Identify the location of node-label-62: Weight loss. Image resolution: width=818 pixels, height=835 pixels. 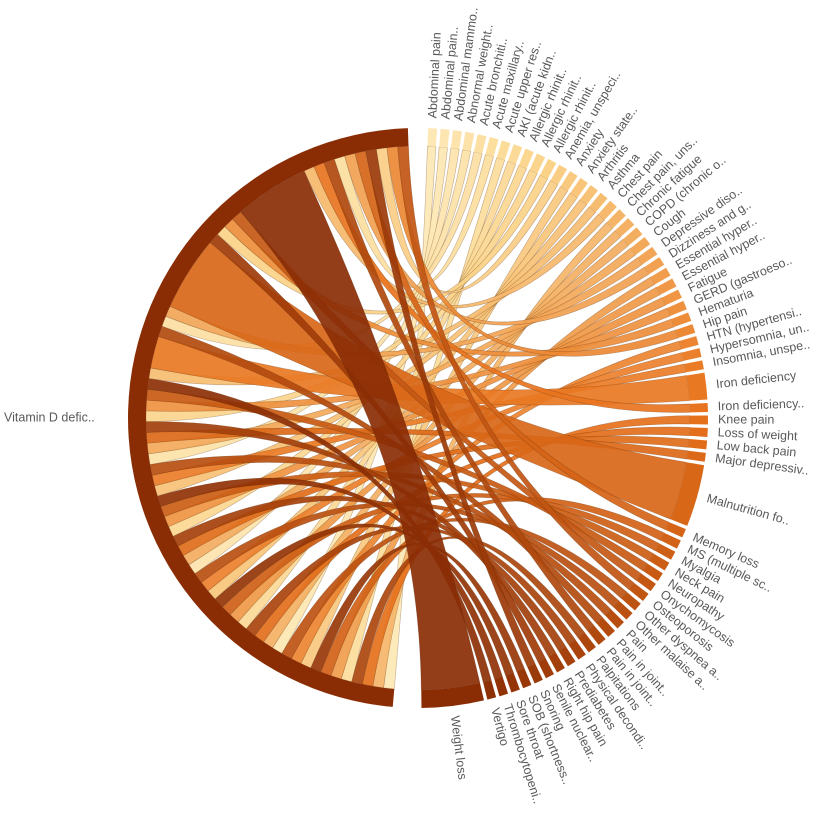
(459, 748).